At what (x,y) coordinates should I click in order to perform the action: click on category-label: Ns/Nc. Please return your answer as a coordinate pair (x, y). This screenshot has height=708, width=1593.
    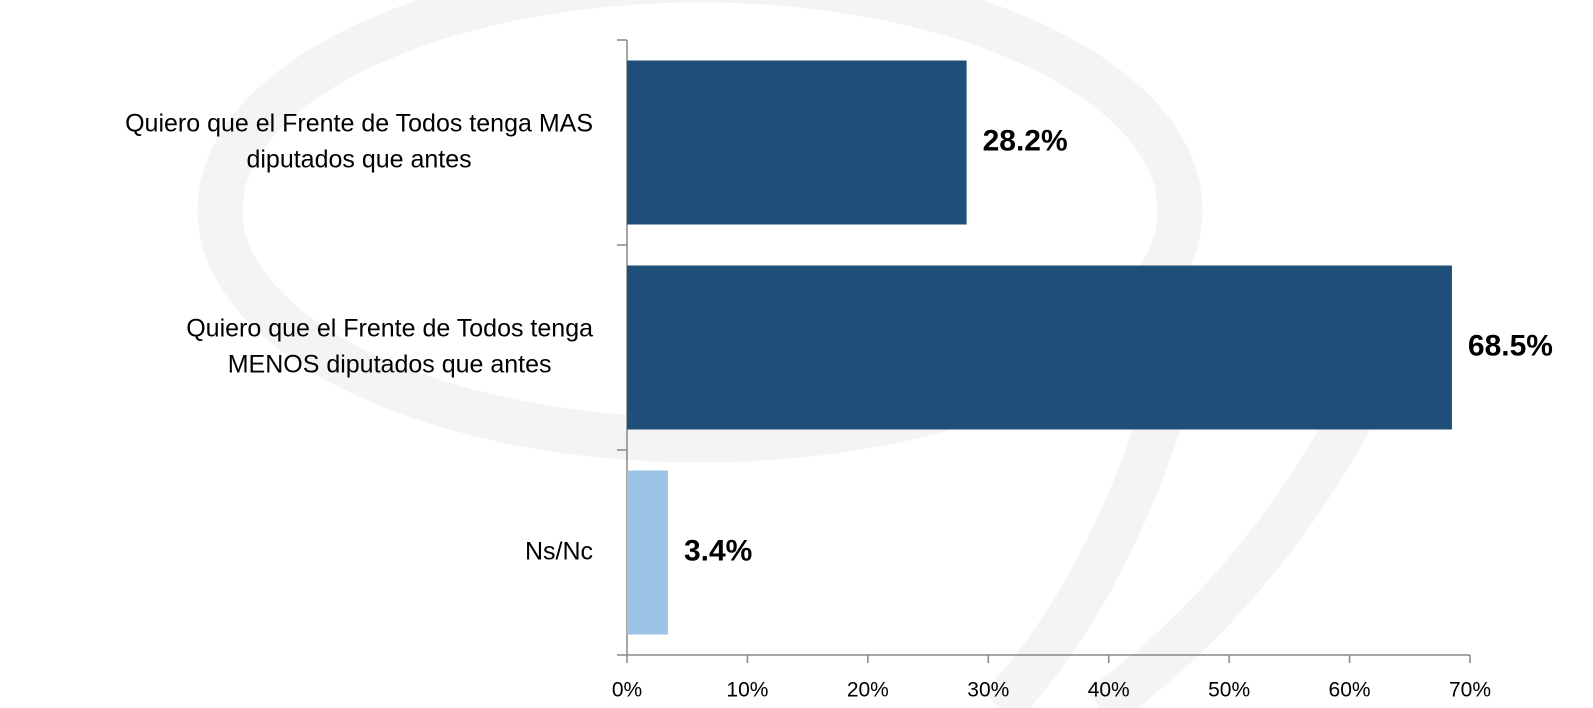
    Looking at the image, I should click on (559, 551).